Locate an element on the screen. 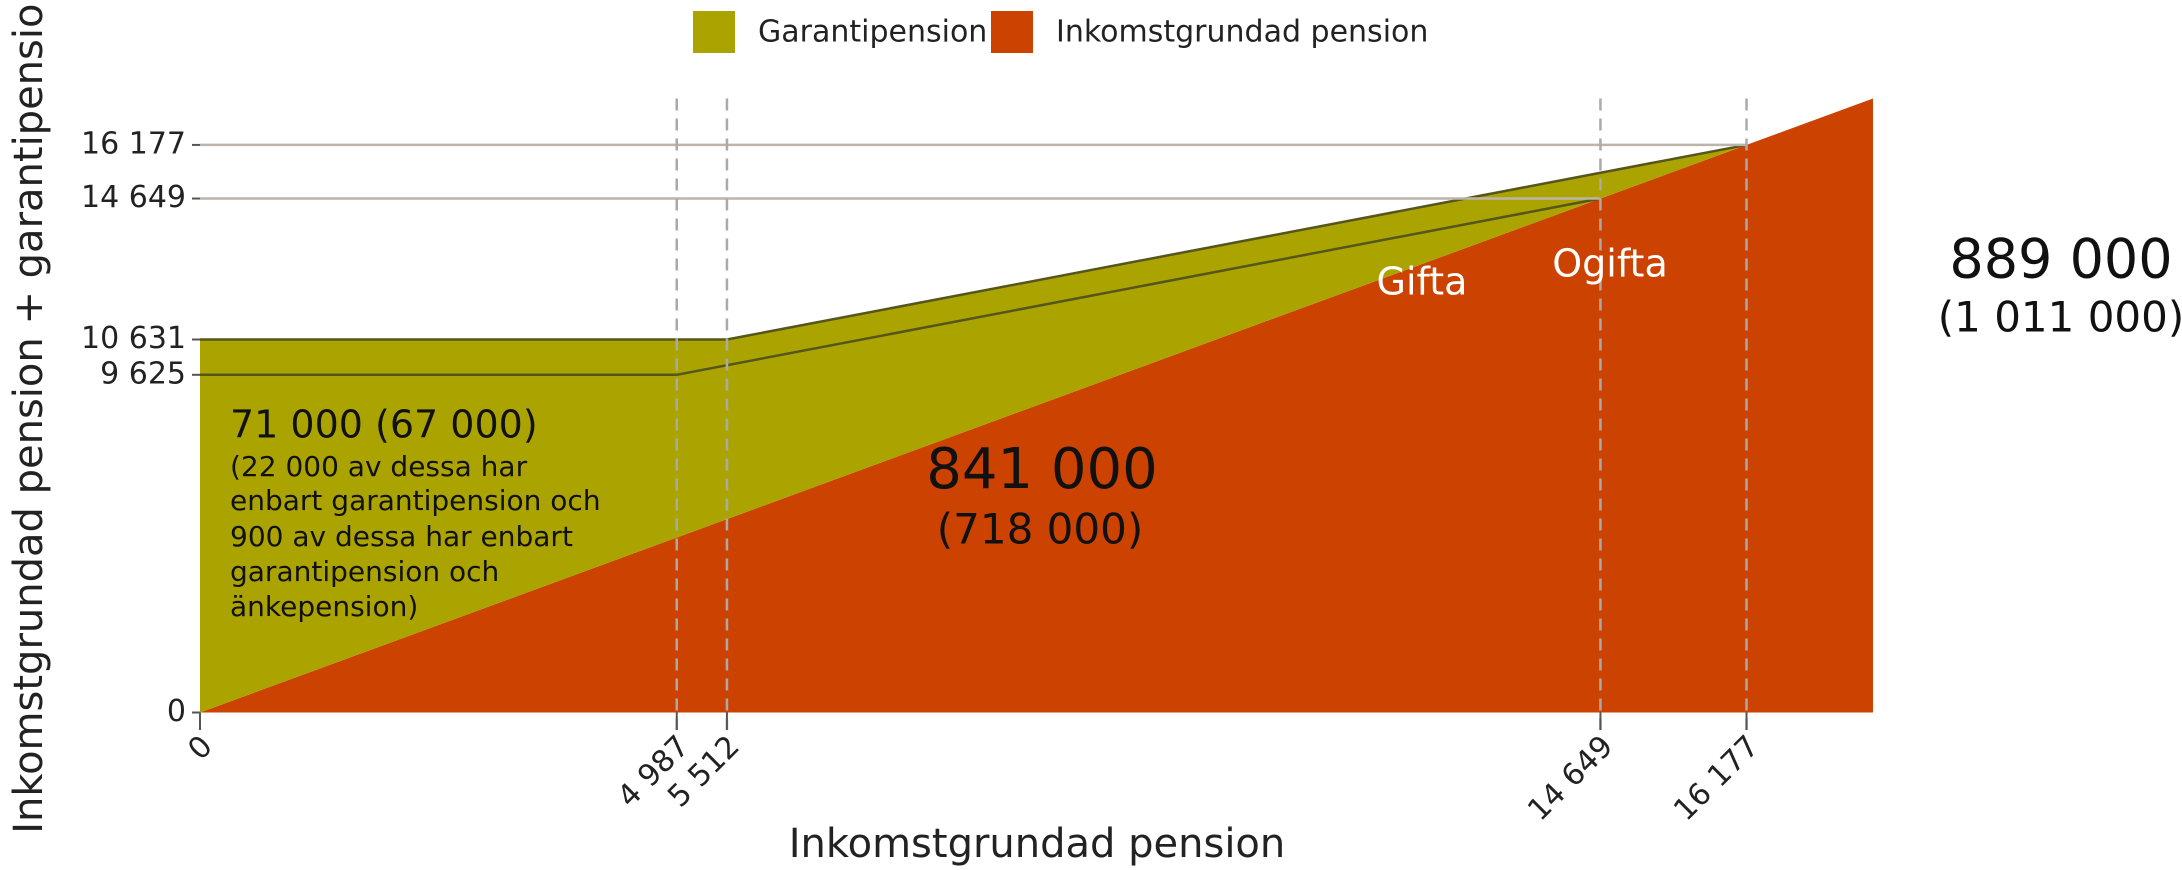 This screenshot has height=870, width=2182. annotation: enbart garantipension och is located at coordinates (415, 500).